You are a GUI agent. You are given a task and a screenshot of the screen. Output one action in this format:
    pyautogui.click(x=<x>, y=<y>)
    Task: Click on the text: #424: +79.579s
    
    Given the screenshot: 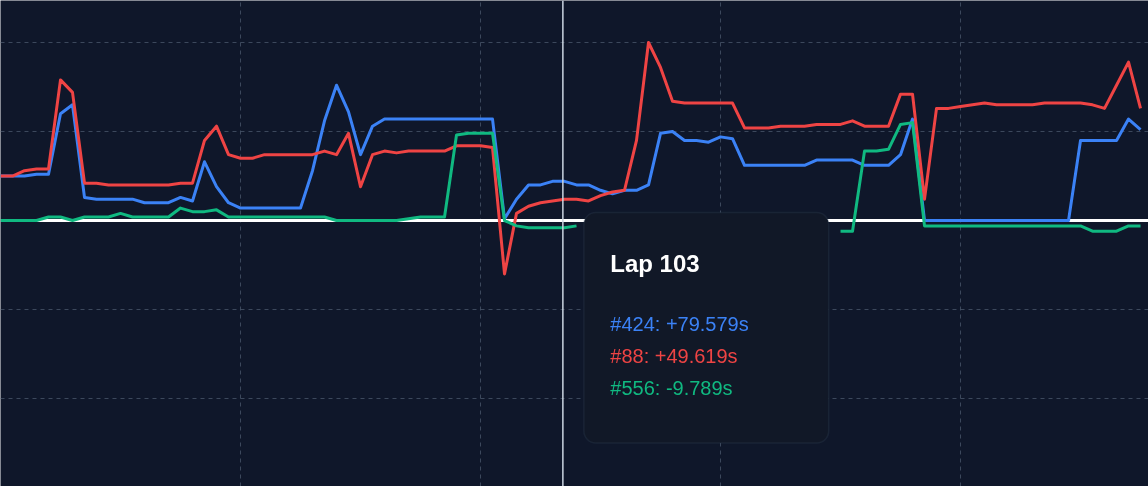 What is the action you would take?
    pyautogui.click(x=679, y=323)
    